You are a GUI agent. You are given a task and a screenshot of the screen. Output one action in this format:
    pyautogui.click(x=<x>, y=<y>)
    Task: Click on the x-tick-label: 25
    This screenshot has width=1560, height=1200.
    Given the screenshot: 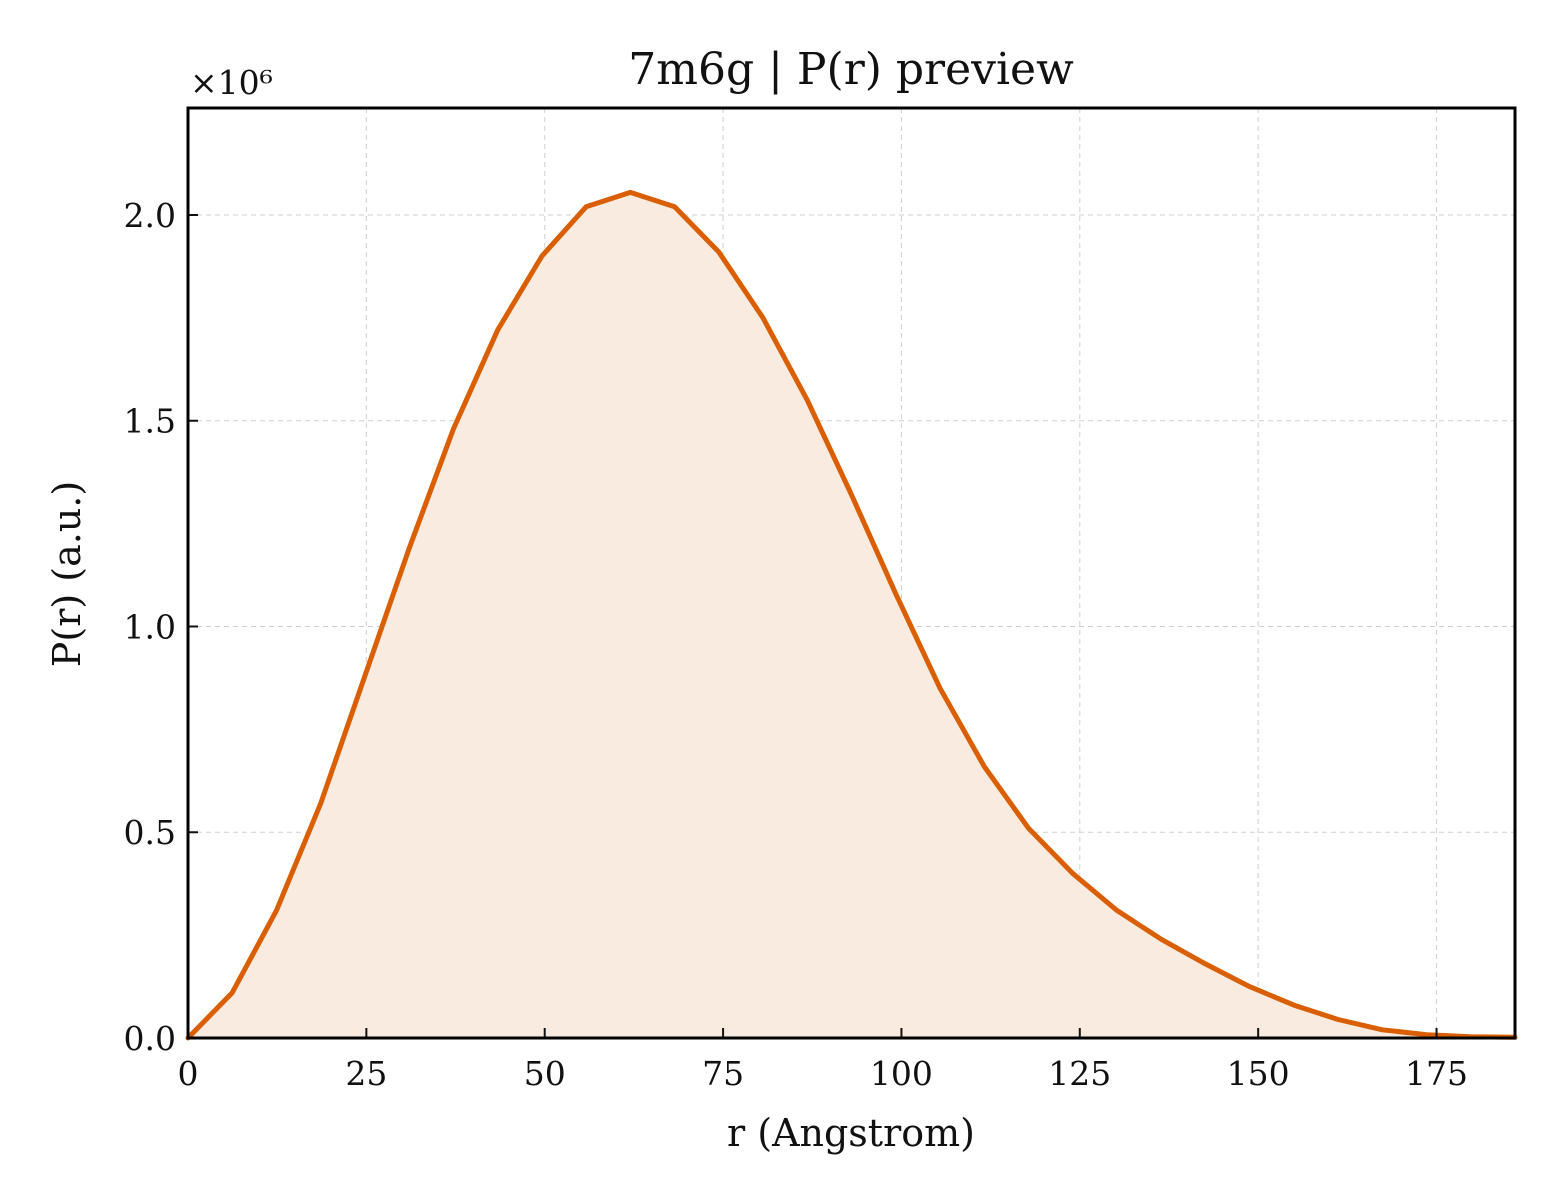 What is the action you would take?
    pyautogui.click(x=366, y=1073)
    